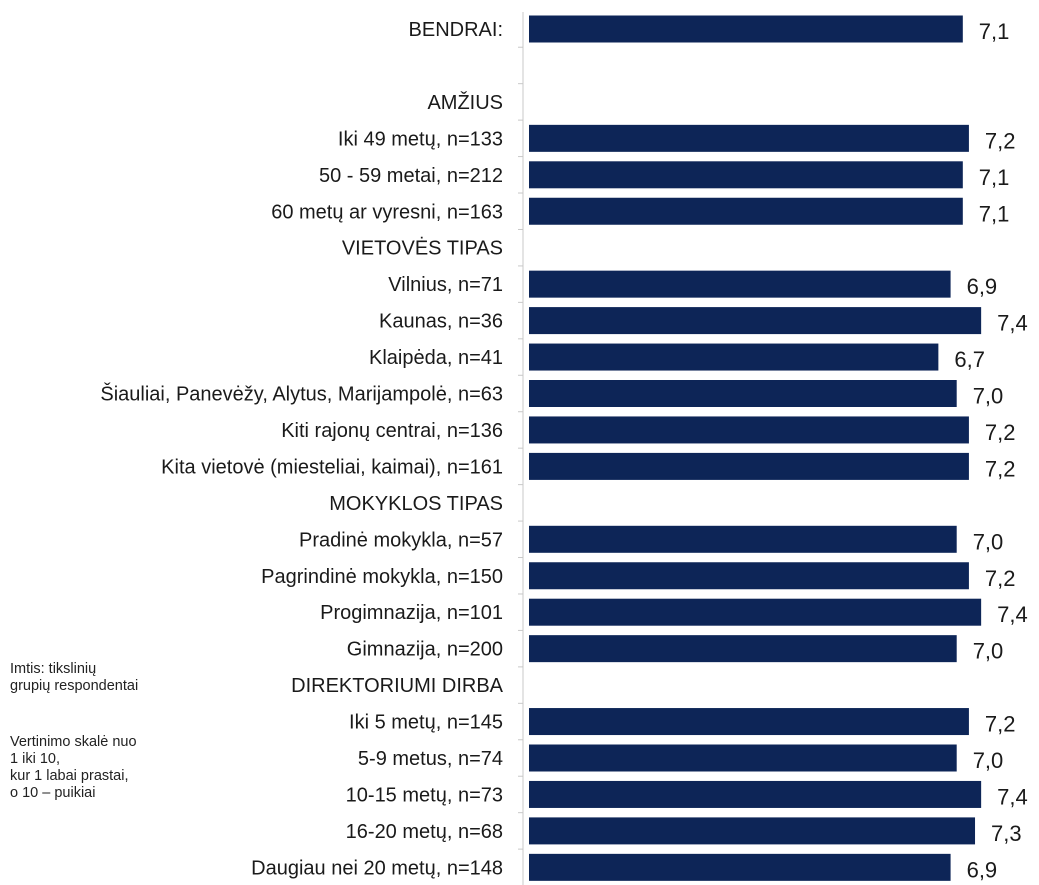 The height and width of the screenshot is (885, 1039). Describe the element at coordinates (441, 322) in the screenshot. I see `category-label: Kaunas, n=36` at that location.